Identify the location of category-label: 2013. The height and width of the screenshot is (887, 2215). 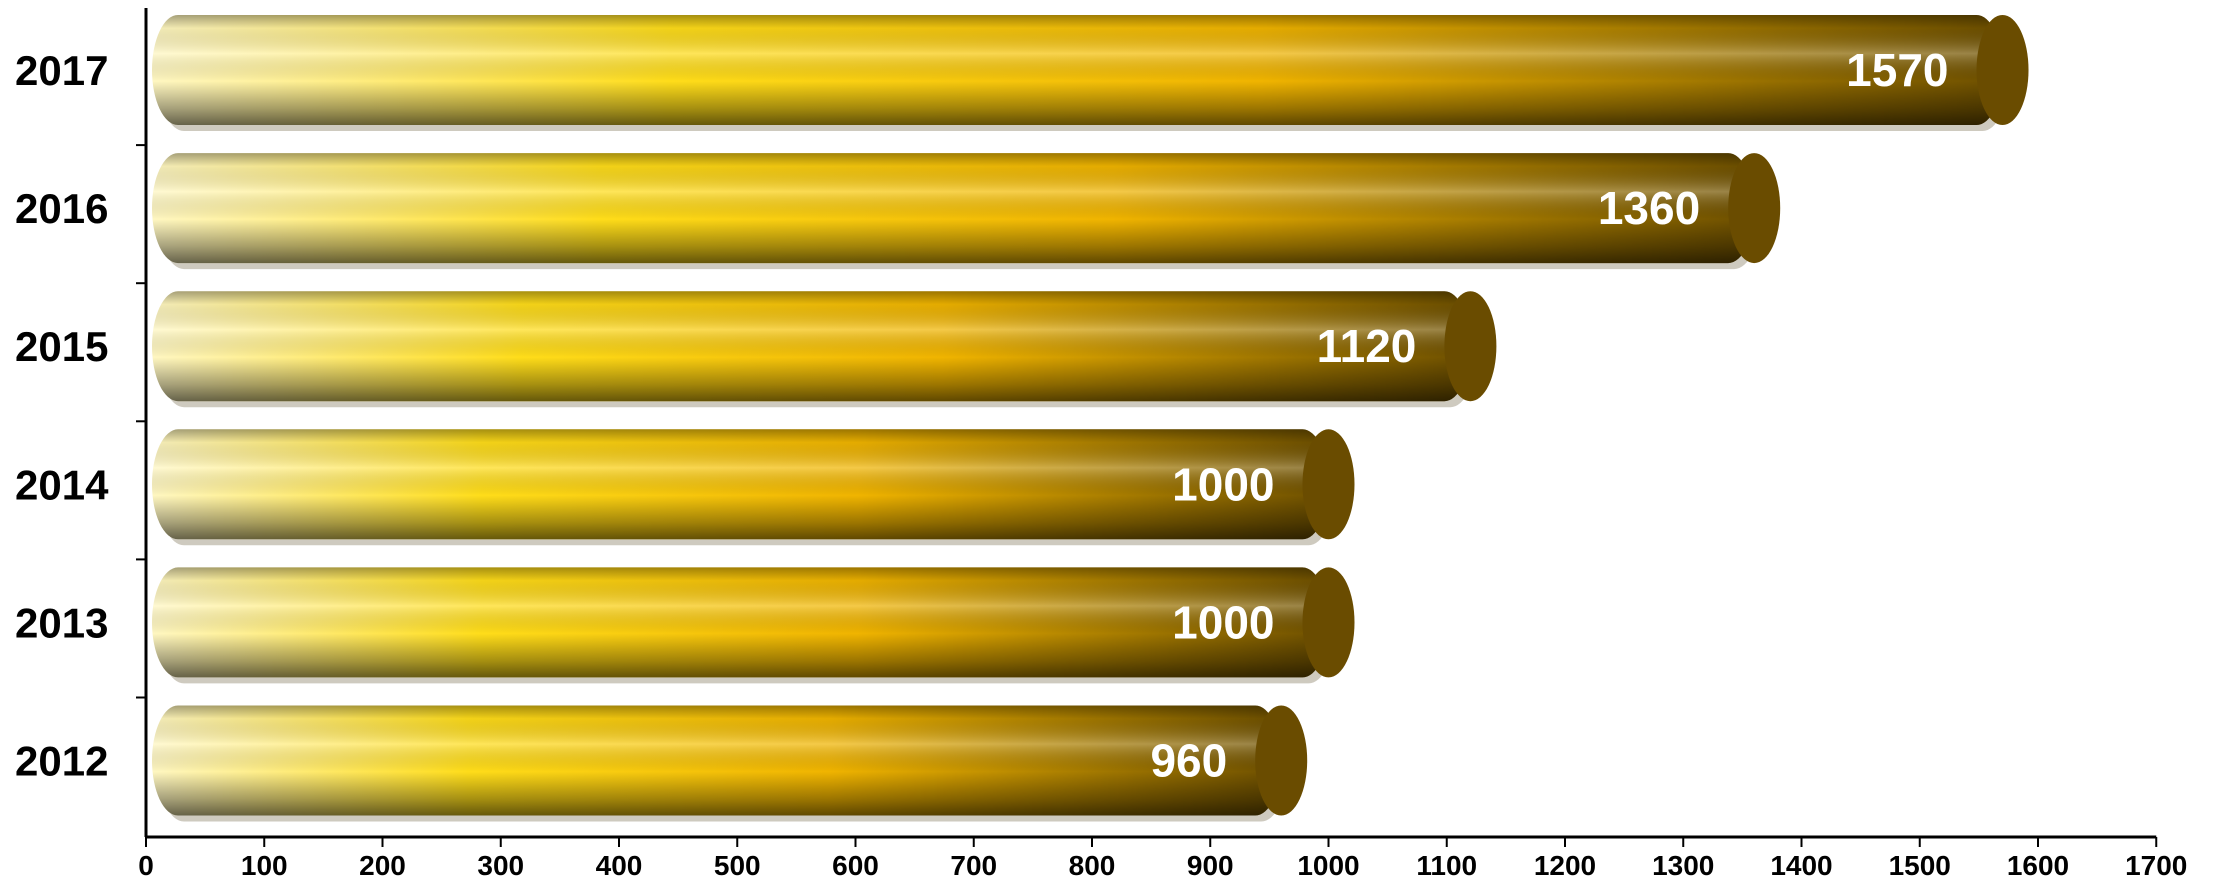
(61, 622).